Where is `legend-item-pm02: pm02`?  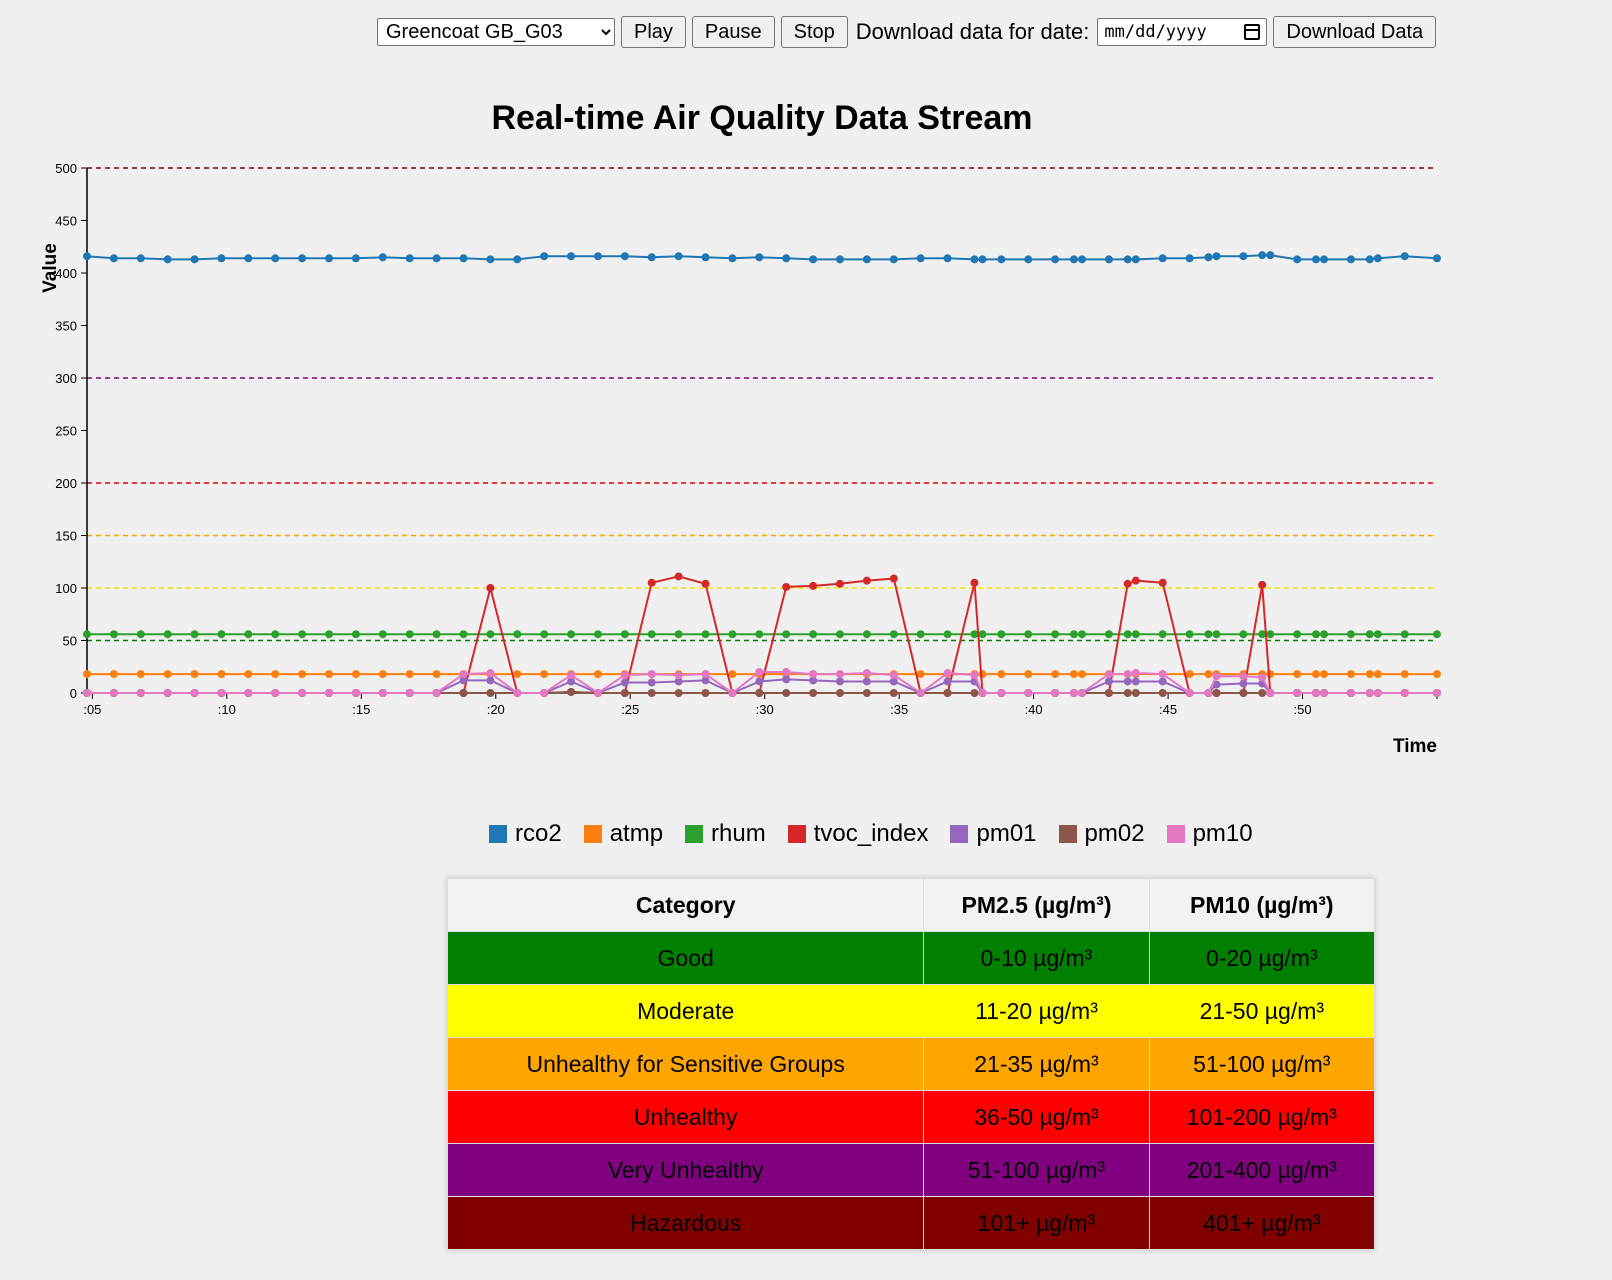 legend-item-pm02: pm02 is located at coordinates (1101, 834).